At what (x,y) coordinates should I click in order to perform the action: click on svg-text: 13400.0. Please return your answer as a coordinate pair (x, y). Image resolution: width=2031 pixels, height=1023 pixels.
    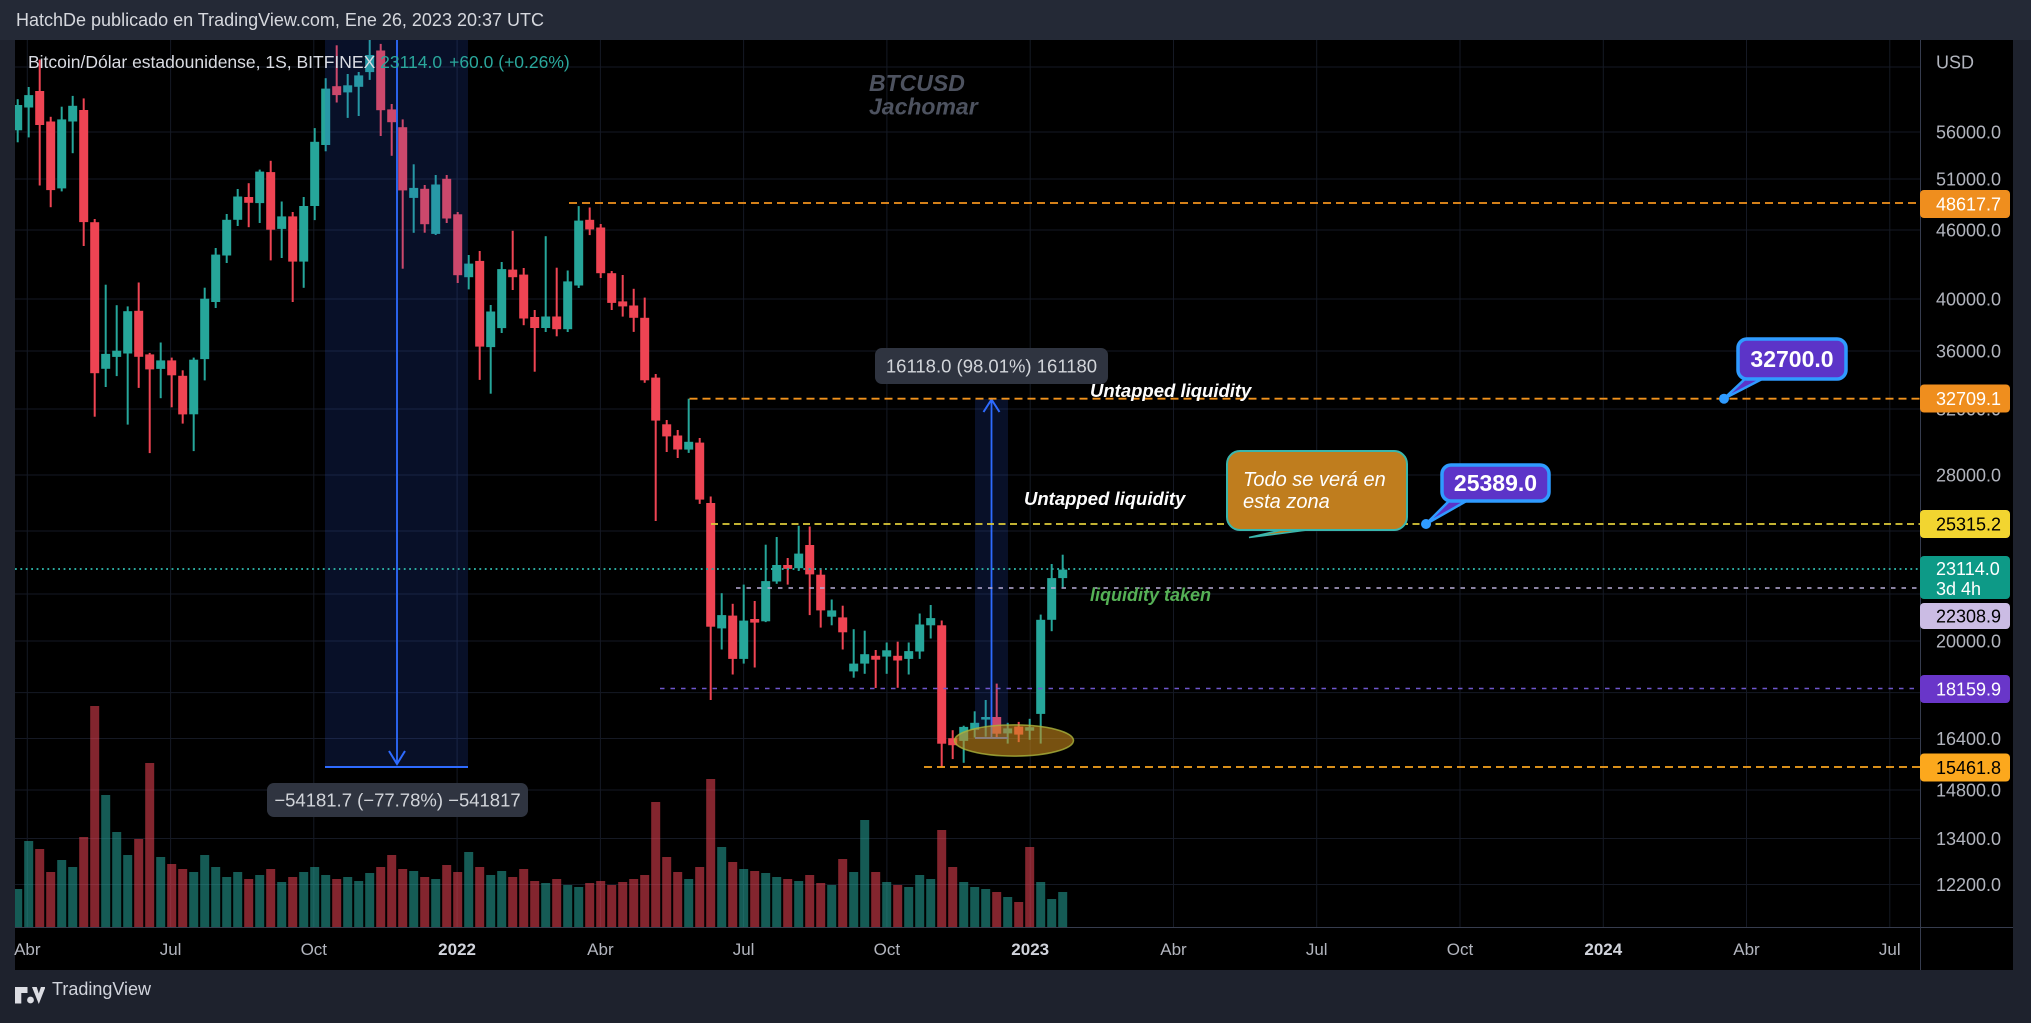
    Looking at the image, I should click on (1968, 839).